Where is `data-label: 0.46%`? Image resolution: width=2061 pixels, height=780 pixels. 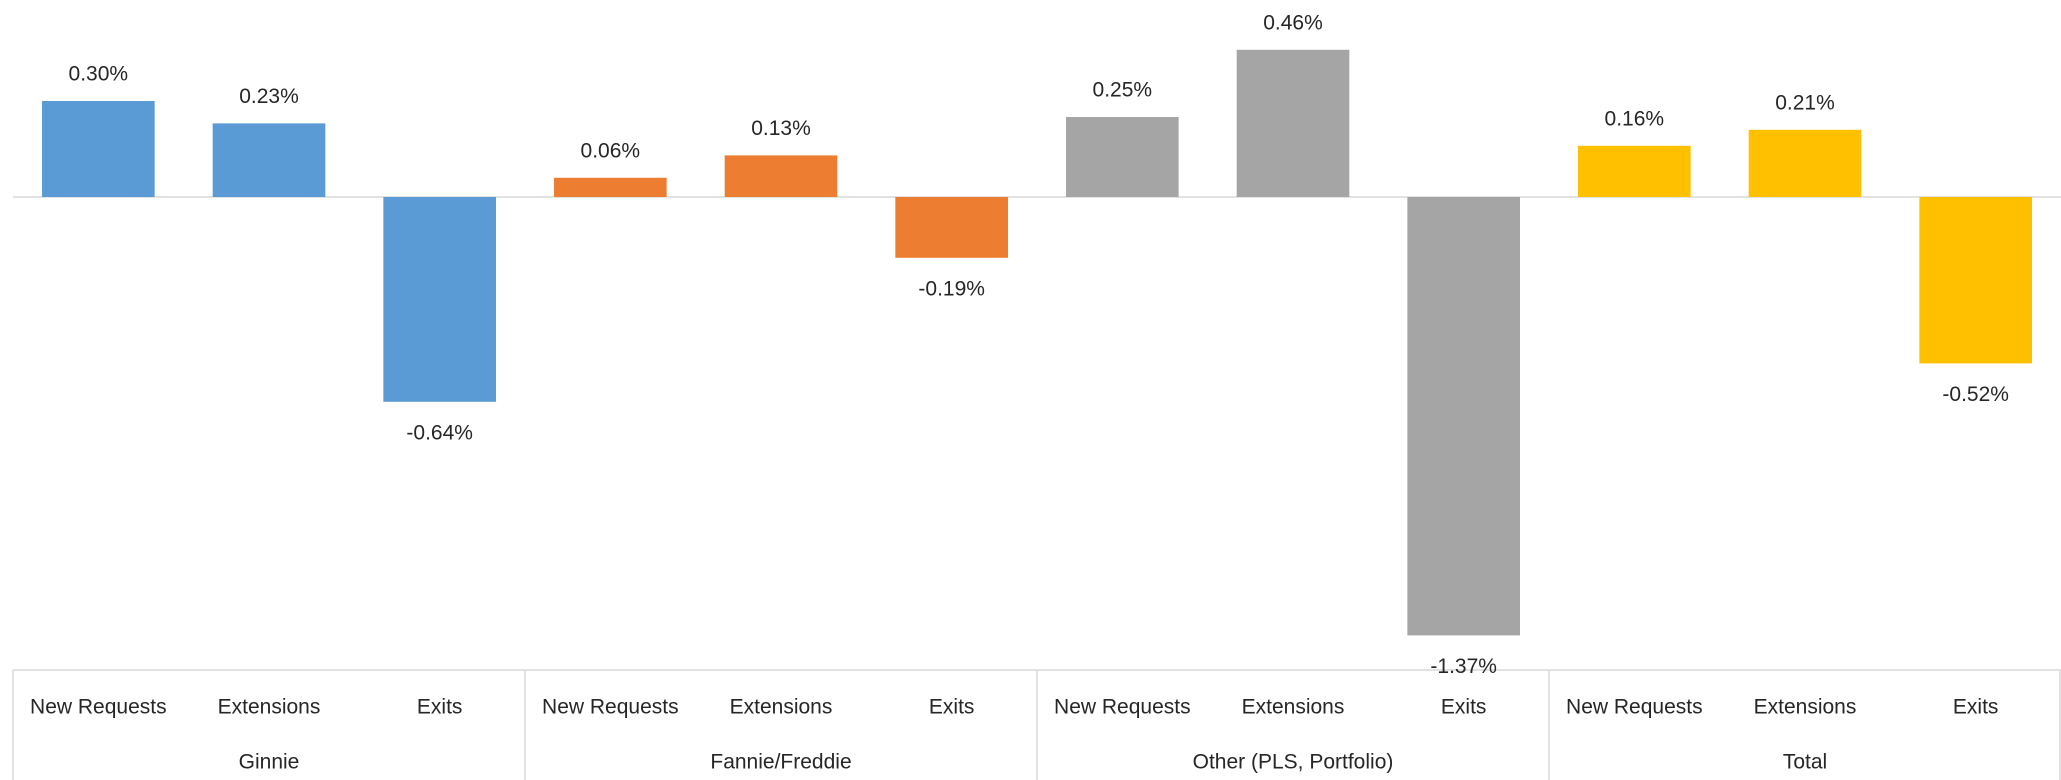 data-label: 0.46% is located at coordinates (1293, 22).